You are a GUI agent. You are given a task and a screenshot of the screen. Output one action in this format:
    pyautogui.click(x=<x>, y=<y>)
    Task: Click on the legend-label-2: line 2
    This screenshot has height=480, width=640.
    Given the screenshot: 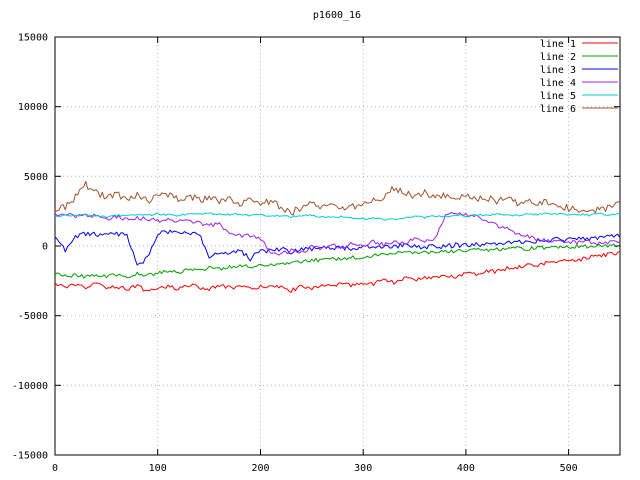 What is the action you would take?
    pyautogui.click(x=558, y=57)
    